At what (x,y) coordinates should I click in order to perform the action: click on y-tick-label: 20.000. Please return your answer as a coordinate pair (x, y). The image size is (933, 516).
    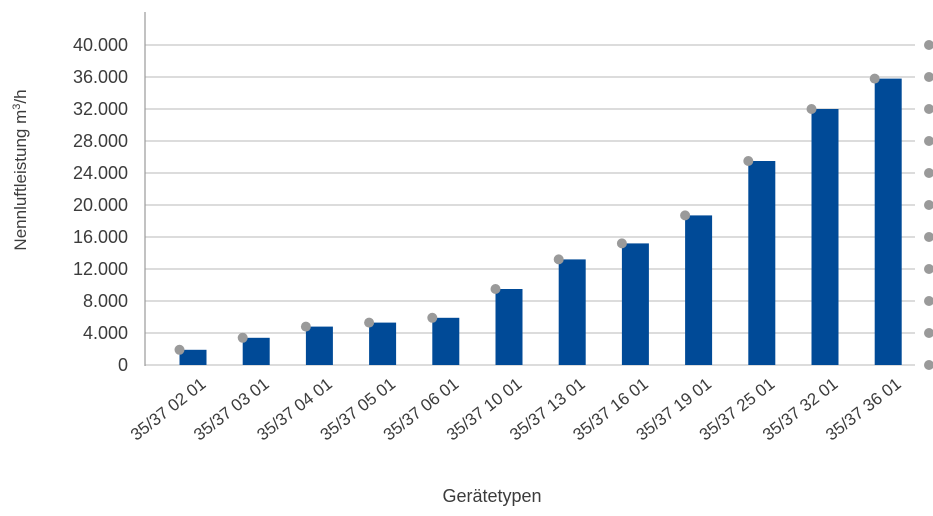
    Looking at the image, I should click on (100, 205).